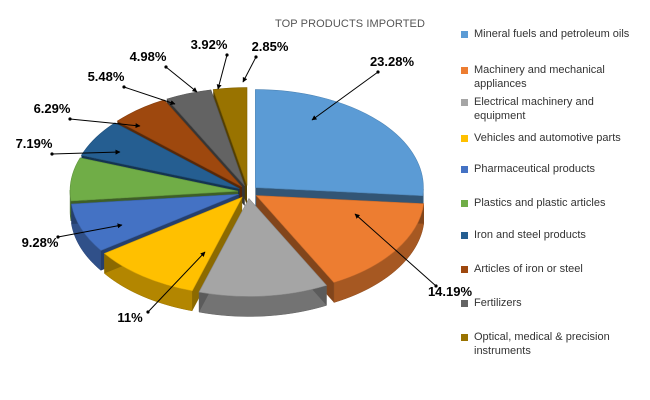 This screenshot has width=650, height=400. I want to click on legend-item: Optical, medical & precision instruments, so click(553, 344).